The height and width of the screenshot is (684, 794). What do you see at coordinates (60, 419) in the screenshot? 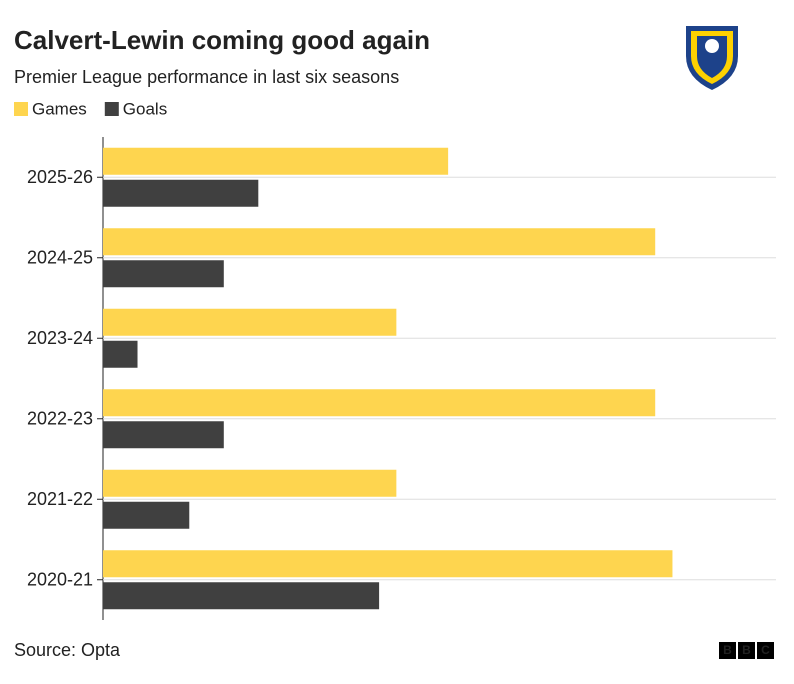
I see `y-tick-label: 2022-23` at bounding box center [60, 419].